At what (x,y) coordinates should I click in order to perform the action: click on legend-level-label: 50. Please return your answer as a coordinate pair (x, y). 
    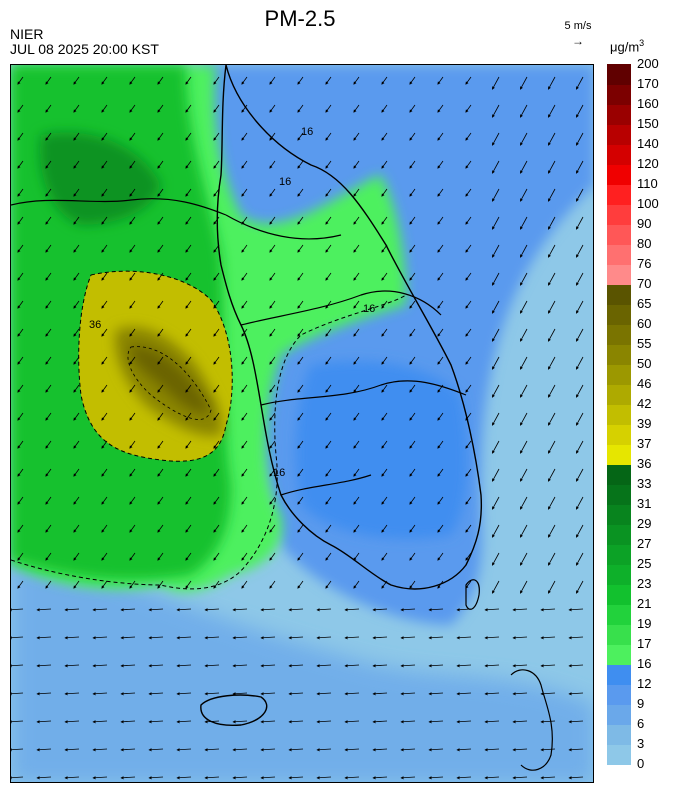
    Looking at the image, I should click on (644, 363).